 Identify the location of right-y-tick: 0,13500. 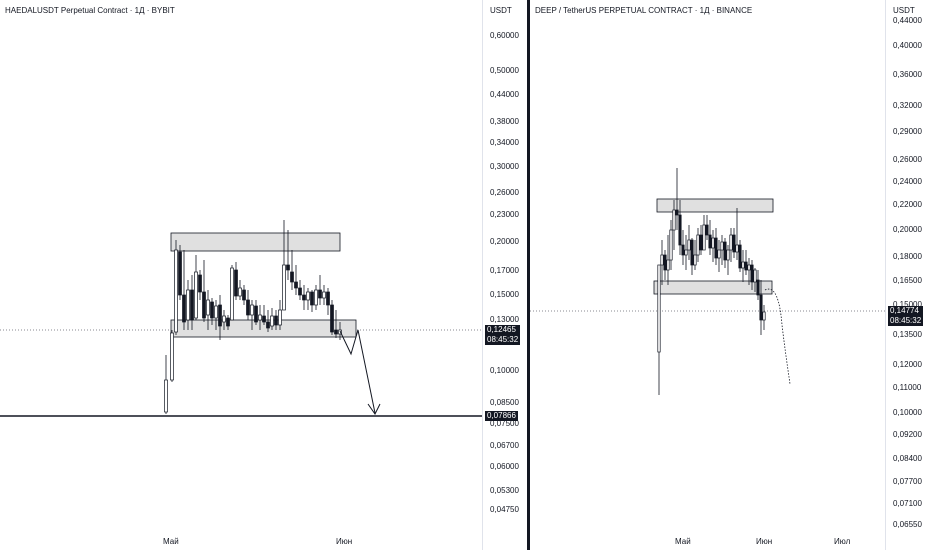
(907, 334).